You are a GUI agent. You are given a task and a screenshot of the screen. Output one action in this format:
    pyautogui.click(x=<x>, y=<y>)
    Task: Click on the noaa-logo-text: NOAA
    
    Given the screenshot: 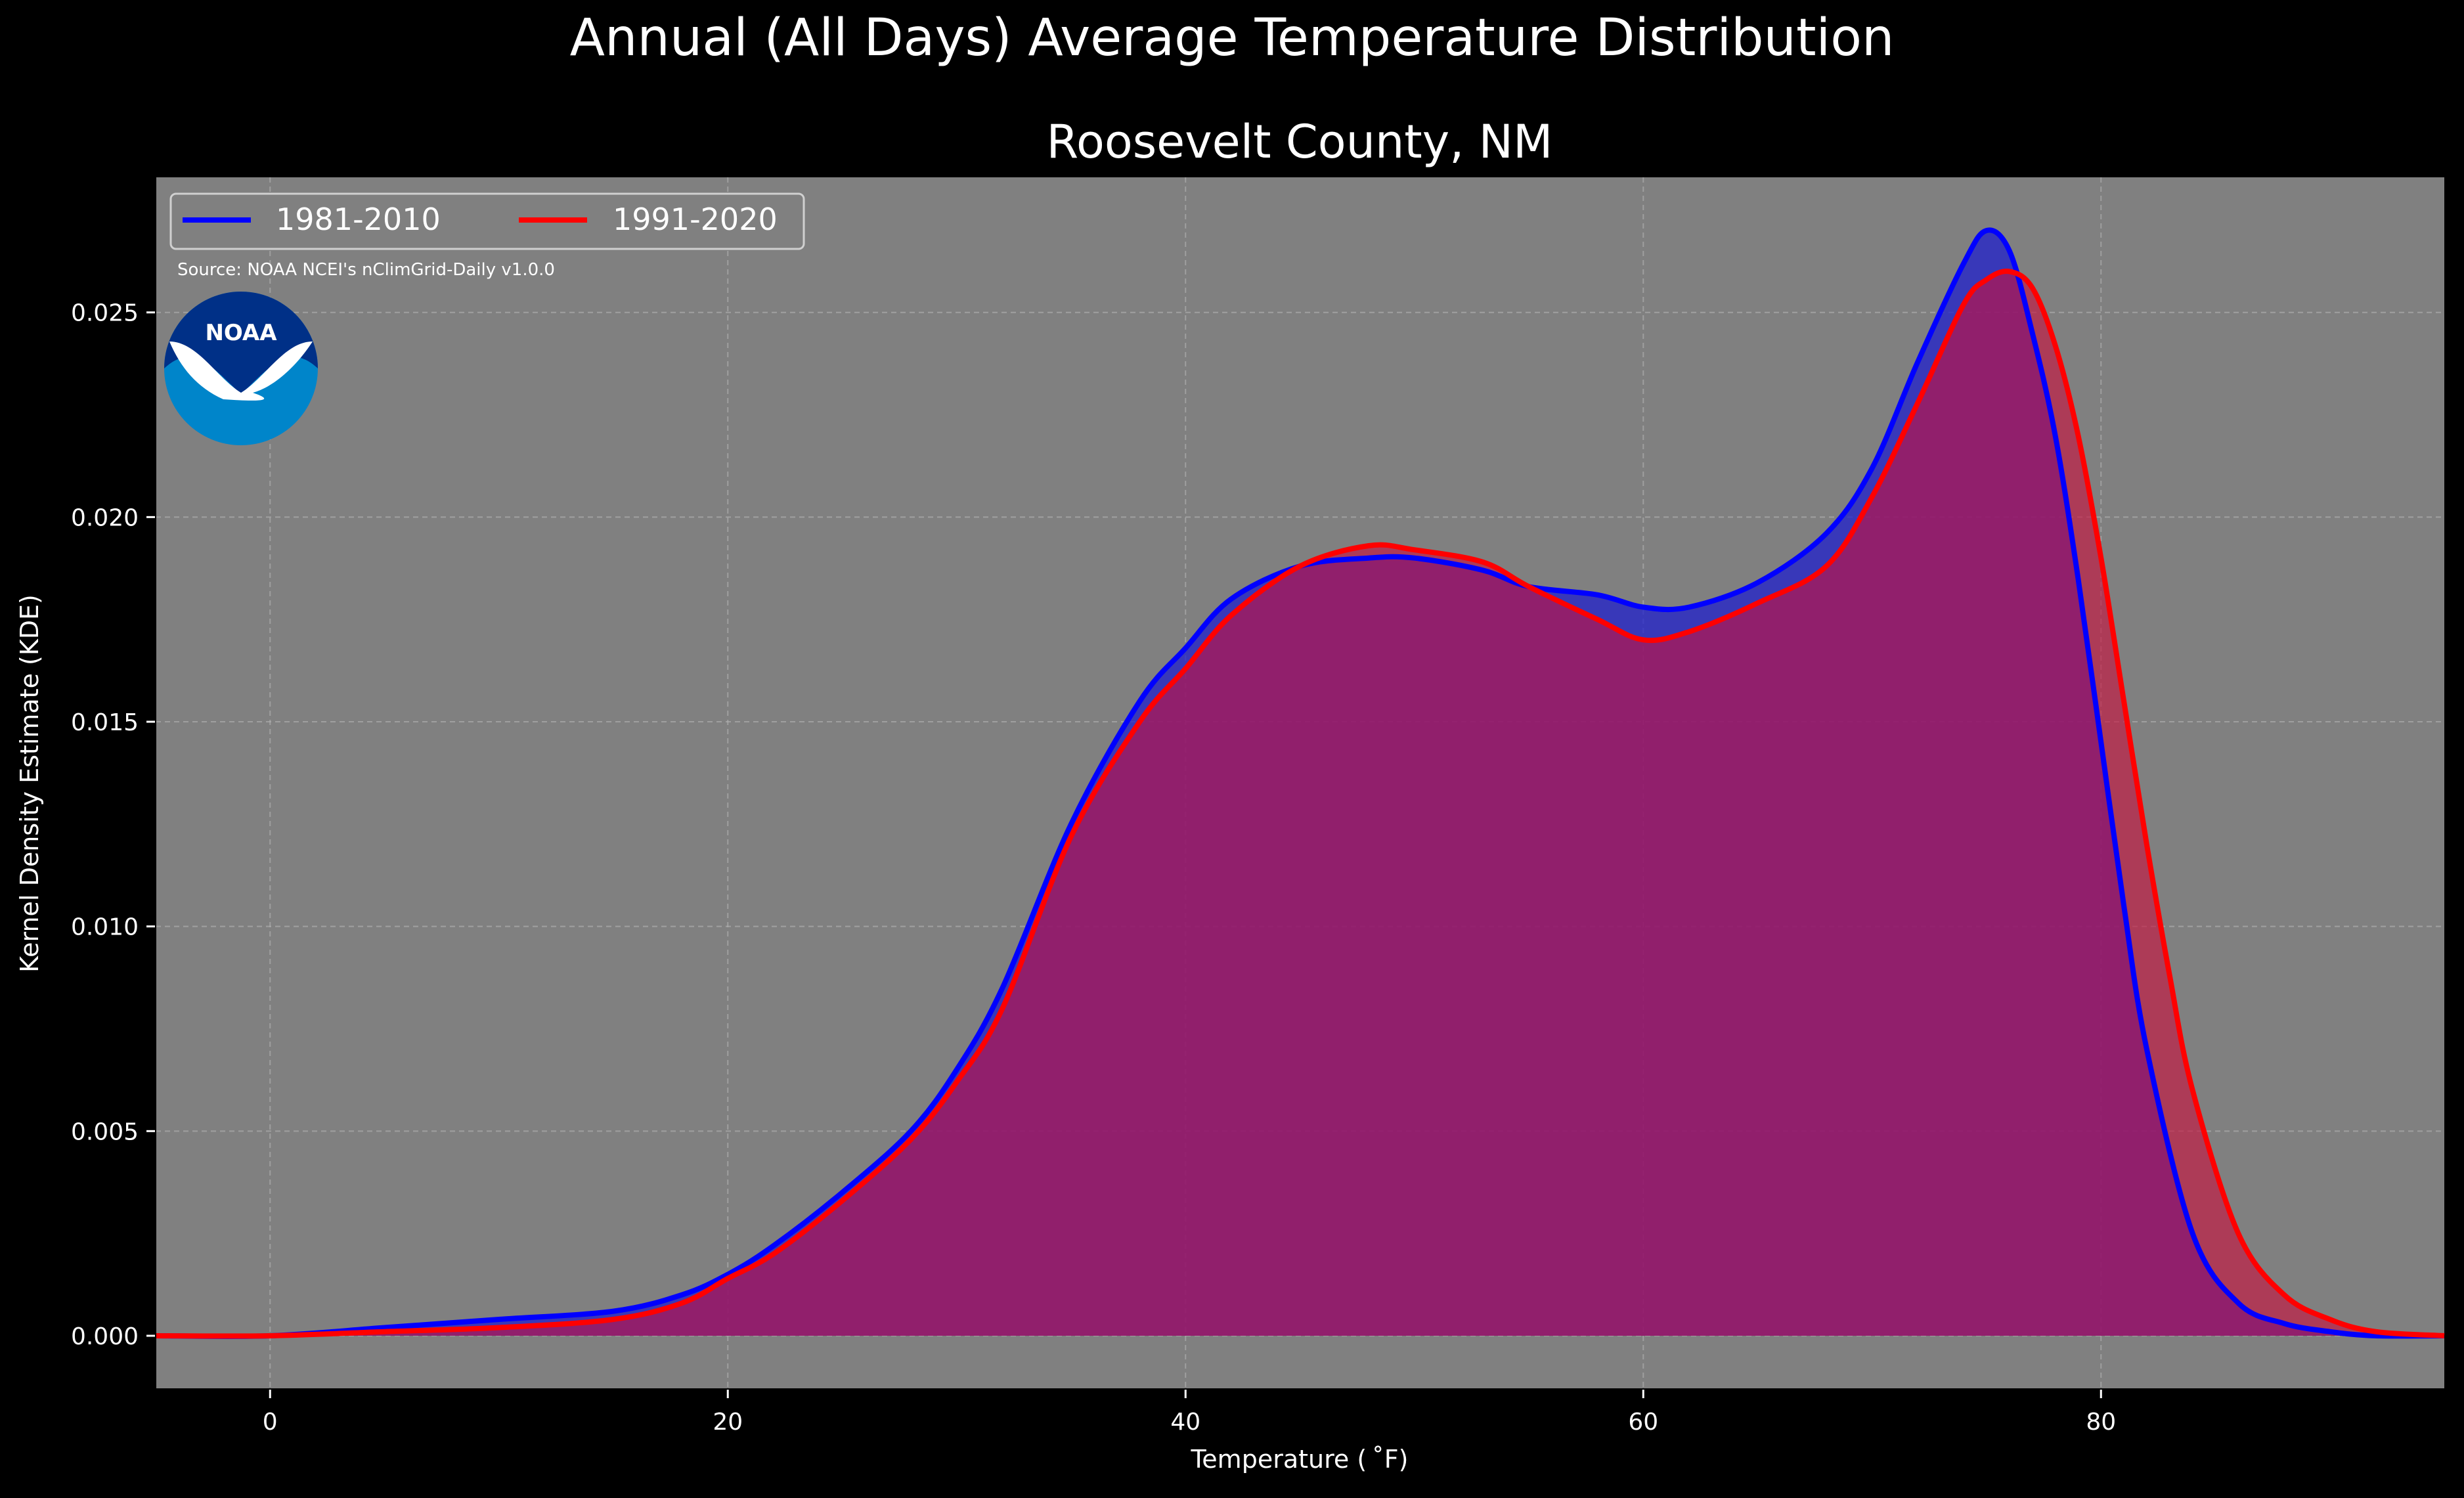 What is the action you would take?
    pyautogui.click(x=241, y=333)
    